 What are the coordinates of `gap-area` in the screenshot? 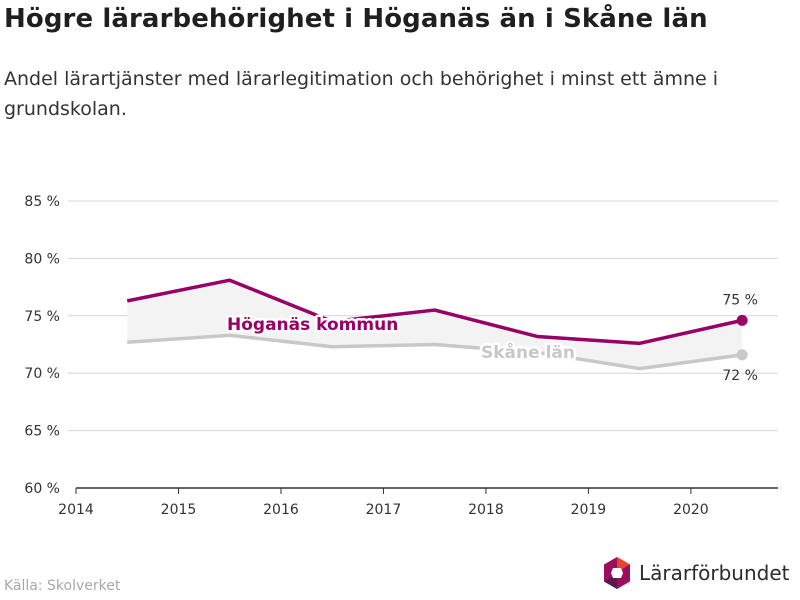 It's located at (435, 324).